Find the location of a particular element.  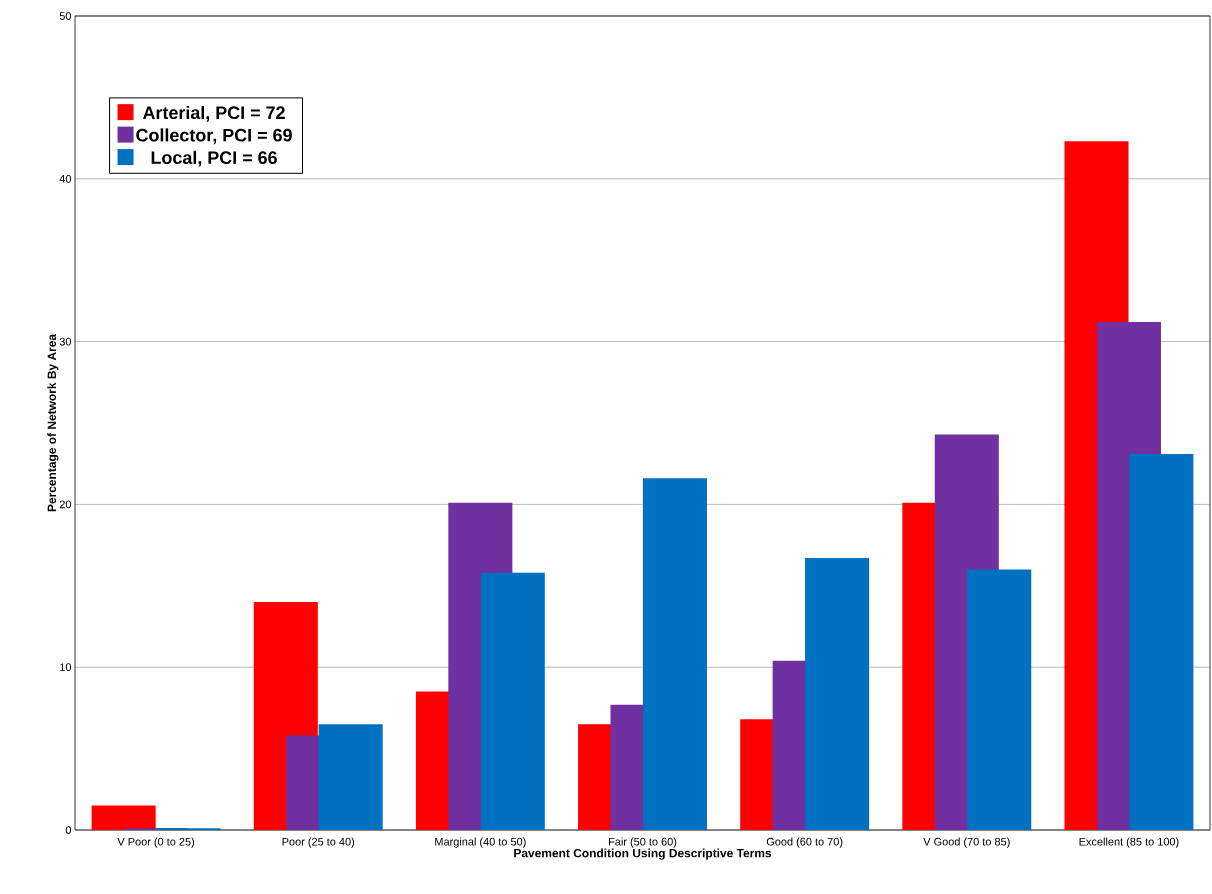

y-tick-label: 0 is located at coordinates (68, 830).